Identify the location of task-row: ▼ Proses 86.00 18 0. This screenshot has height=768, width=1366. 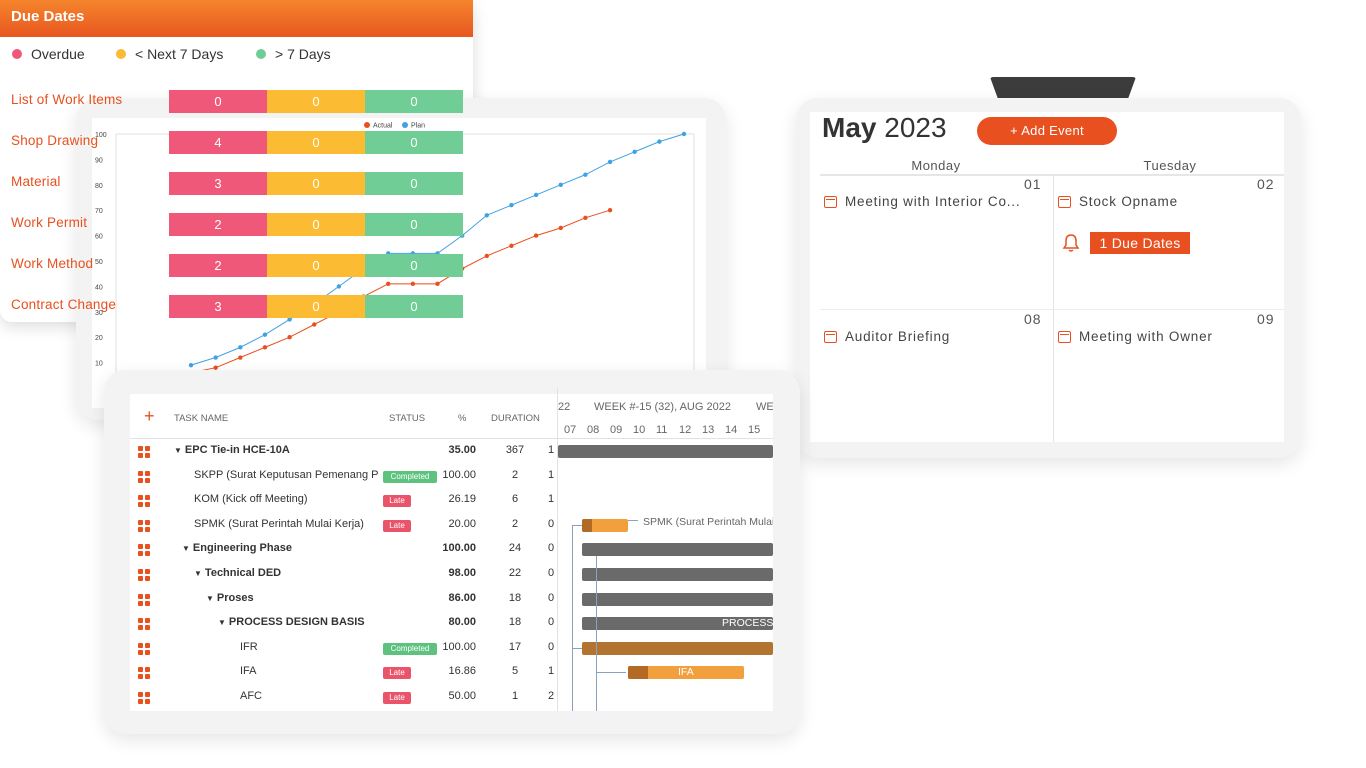
(344, 599).